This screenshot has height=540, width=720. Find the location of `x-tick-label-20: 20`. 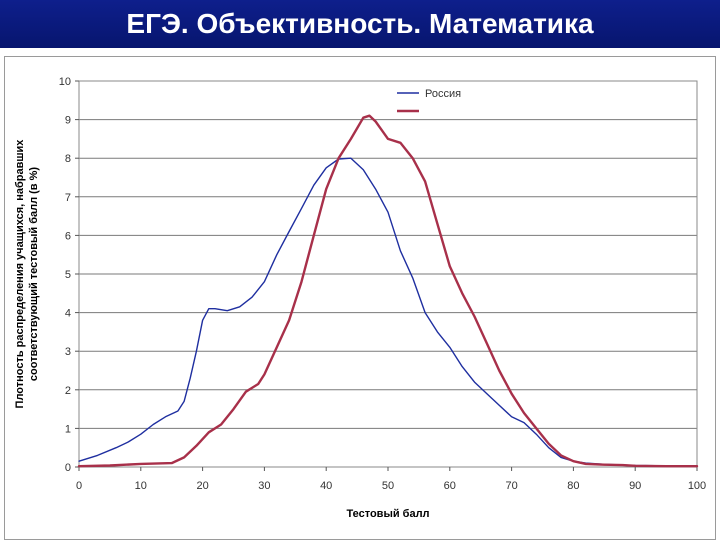

x-tick-label-20: 20 is located at coordinates (202, 486).